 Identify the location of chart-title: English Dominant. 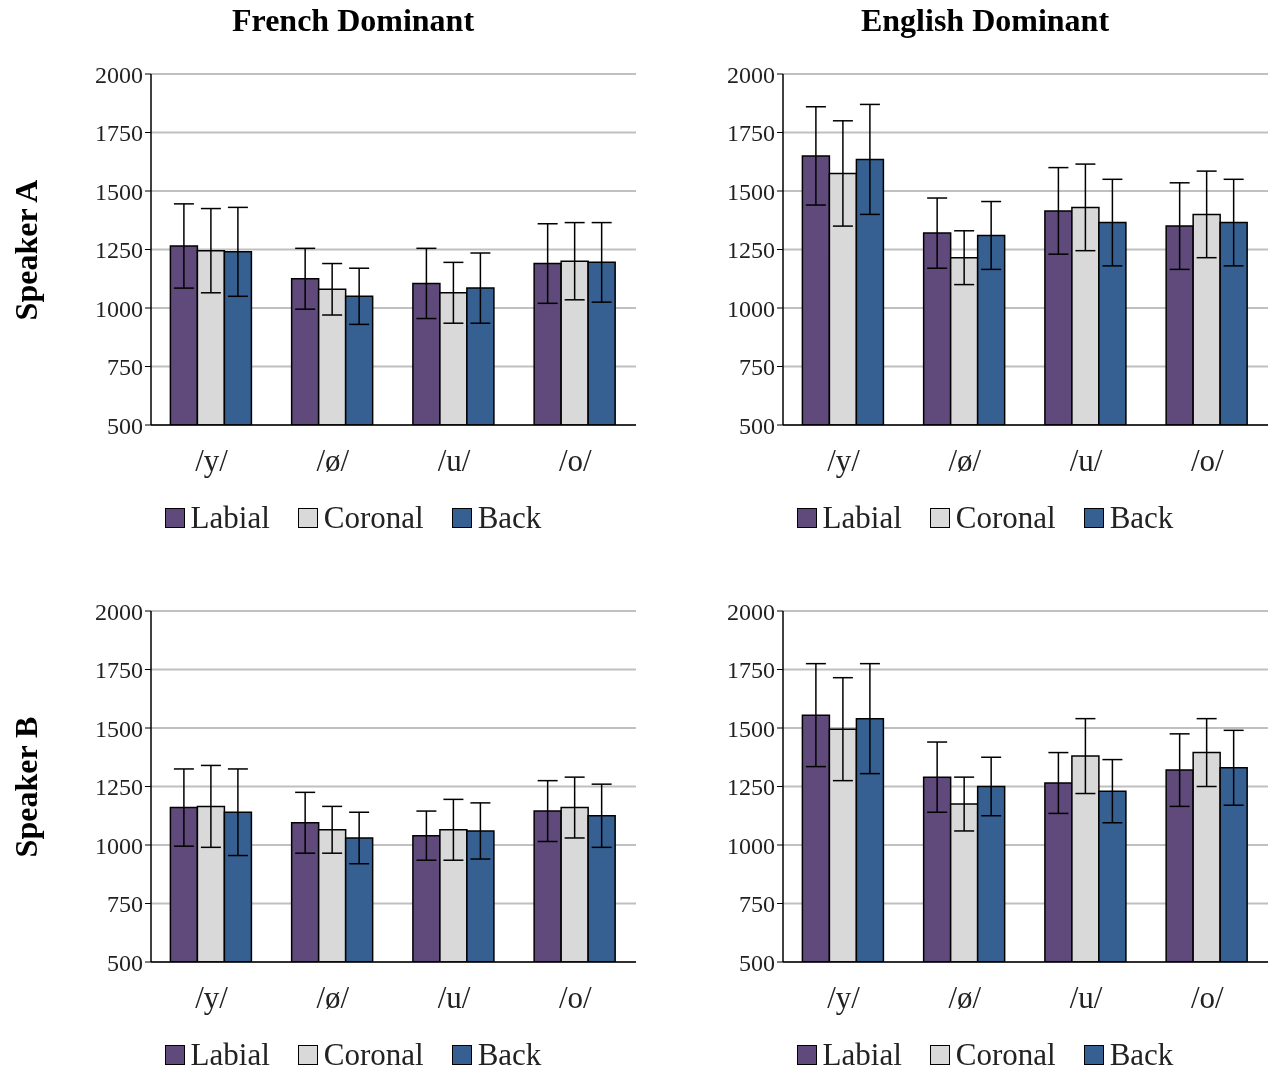
(985, 20).